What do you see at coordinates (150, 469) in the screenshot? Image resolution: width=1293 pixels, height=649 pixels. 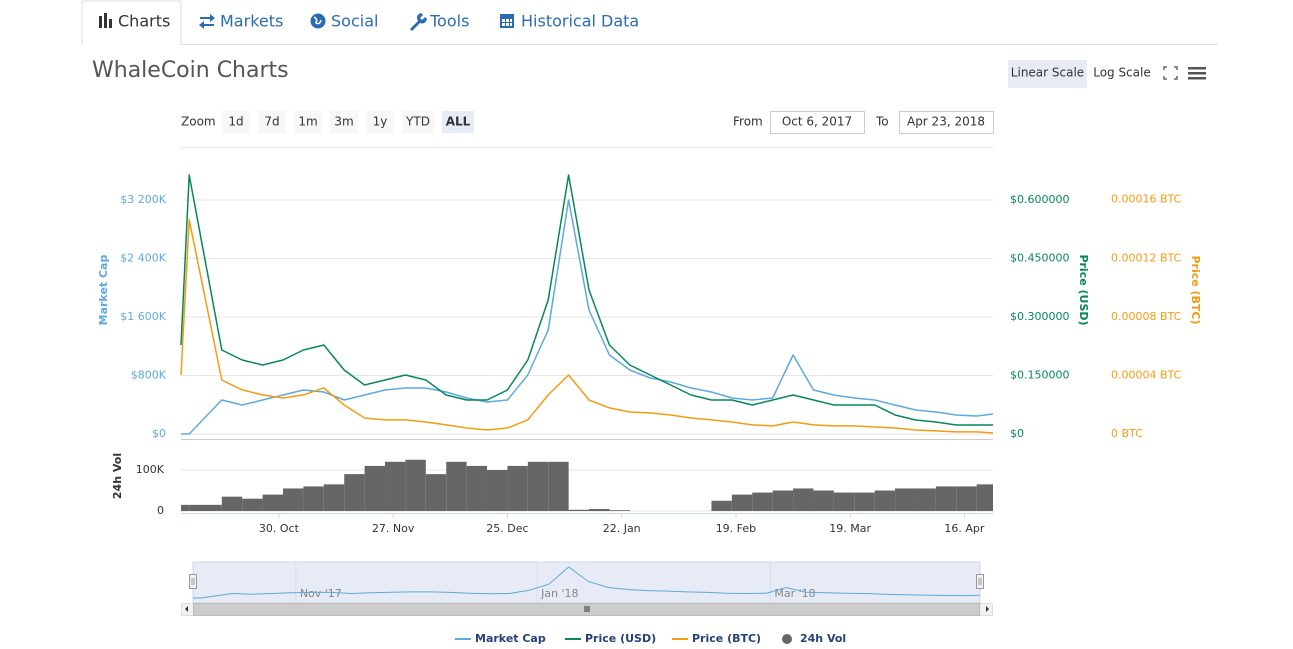 I see `volume-tick-label: 100K` at bounding box center [150, 469].